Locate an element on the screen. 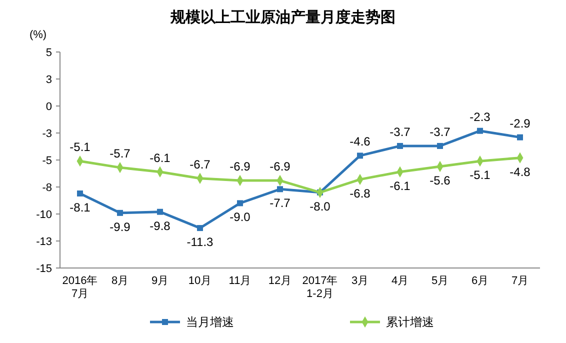 This screenshot has height=343, width=566. data-label: -8.0 is located at coordinates (320, 206).